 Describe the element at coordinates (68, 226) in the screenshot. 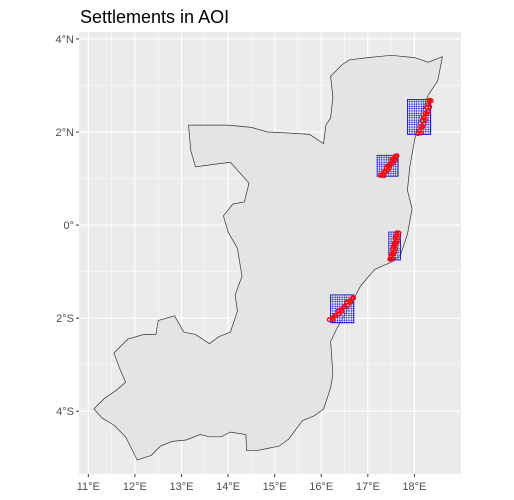

I see `y-tick-label: 0°` at that location.